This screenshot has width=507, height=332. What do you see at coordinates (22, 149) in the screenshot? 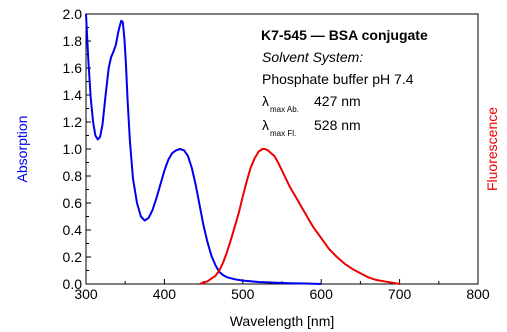
I see `y-axis-label-left: Absorption` at bounding box center [22, 149].